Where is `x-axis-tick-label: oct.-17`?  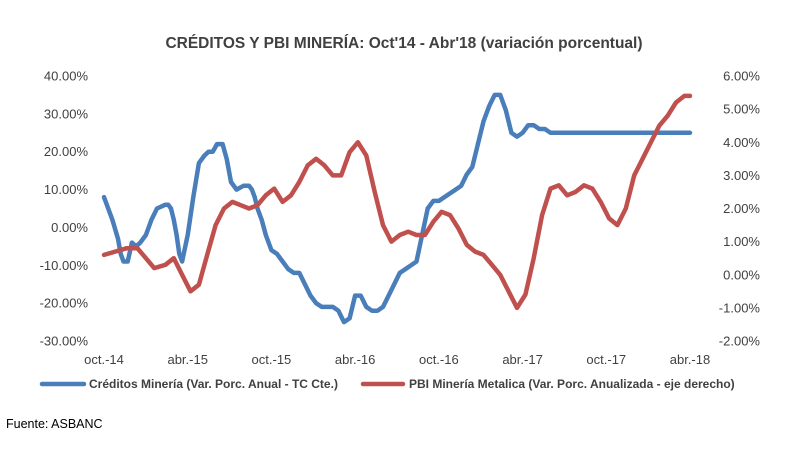 x-axis-tick-label: oct.-17 is located at coordinates (606, 359).